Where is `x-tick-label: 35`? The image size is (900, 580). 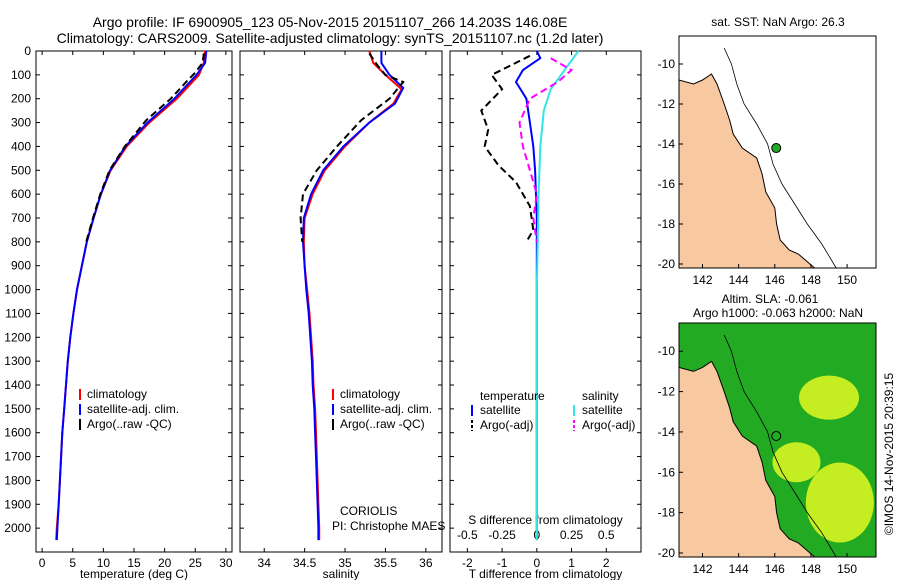 x-tick-label: 35 is located at coordinates (345, 563).